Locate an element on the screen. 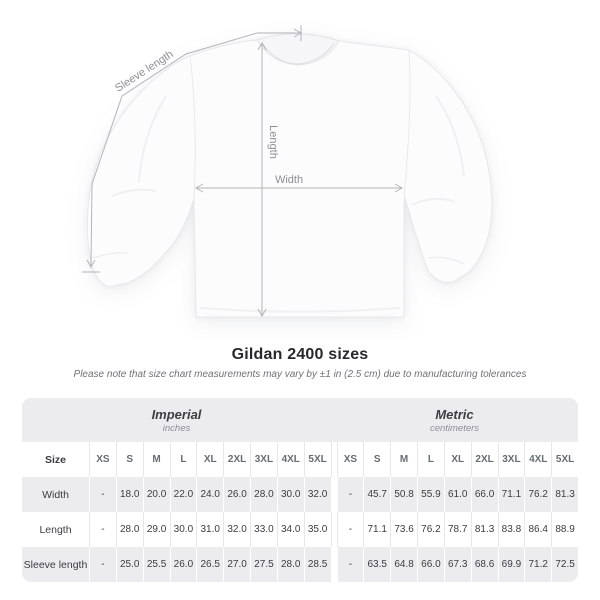 The image size is (600, 600). metric-value: 86.4 is located at coordinates (537, 529).